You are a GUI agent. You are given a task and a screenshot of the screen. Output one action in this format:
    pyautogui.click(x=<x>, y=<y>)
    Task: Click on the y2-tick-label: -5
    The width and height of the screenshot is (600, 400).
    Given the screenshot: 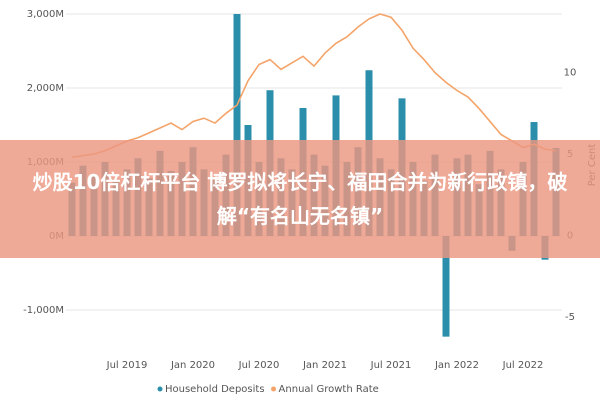 What is the action you would take?
    pyautogui.click(x=570, y=317)
    